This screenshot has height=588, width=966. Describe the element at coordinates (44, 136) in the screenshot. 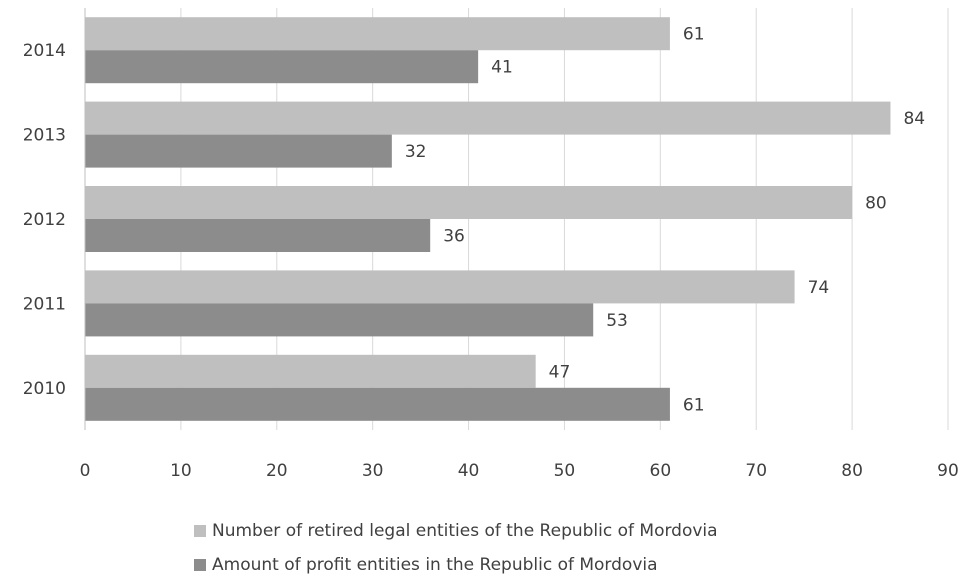

I see `y-tick-label-2013: 2013` at that location.